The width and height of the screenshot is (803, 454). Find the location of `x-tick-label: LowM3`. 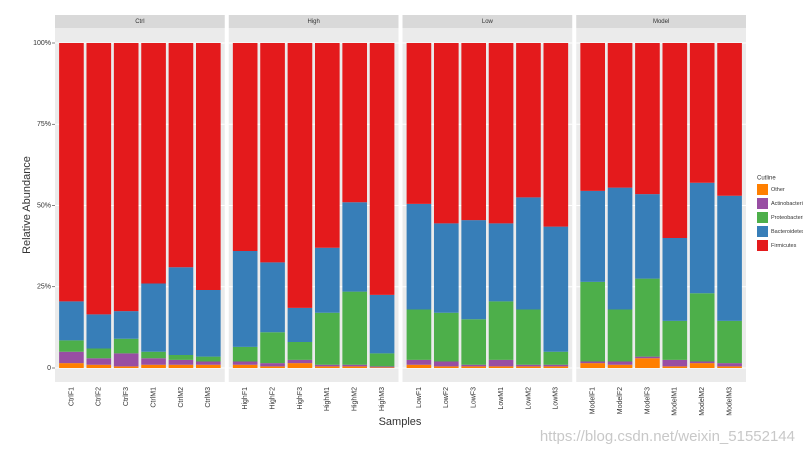

x-tick-label: LowM3 is located at coordinates (556, 398).